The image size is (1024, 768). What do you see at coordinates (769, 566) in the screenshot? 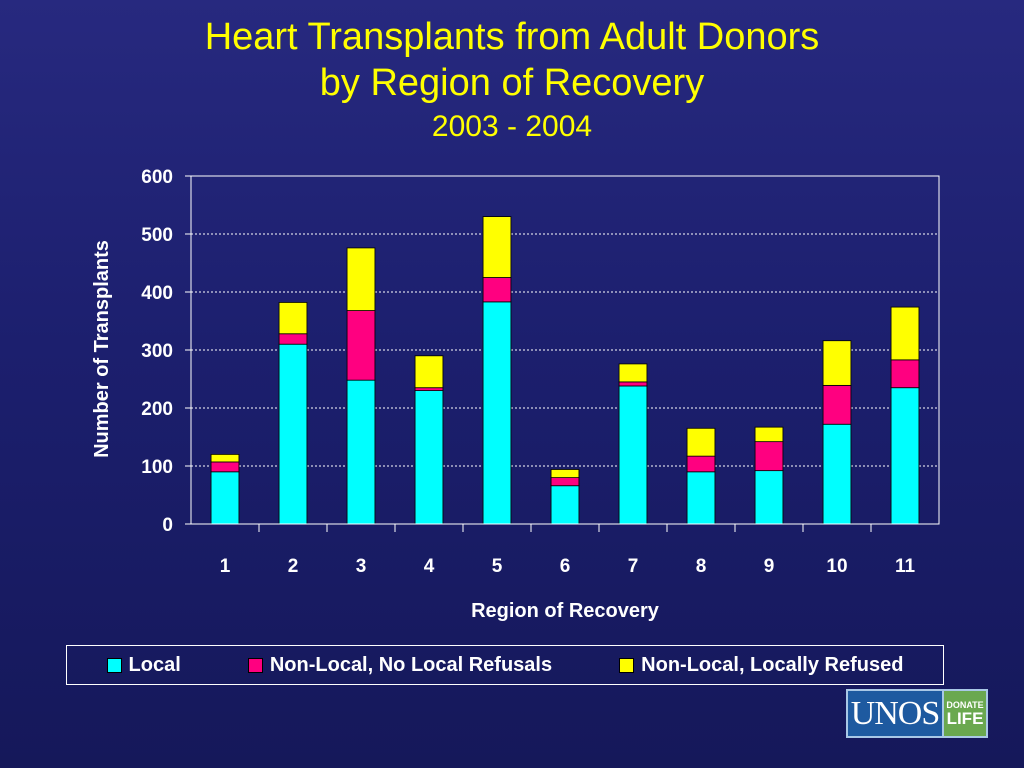
I see `x-tick-label: 9` at bounding box center [769, 566].